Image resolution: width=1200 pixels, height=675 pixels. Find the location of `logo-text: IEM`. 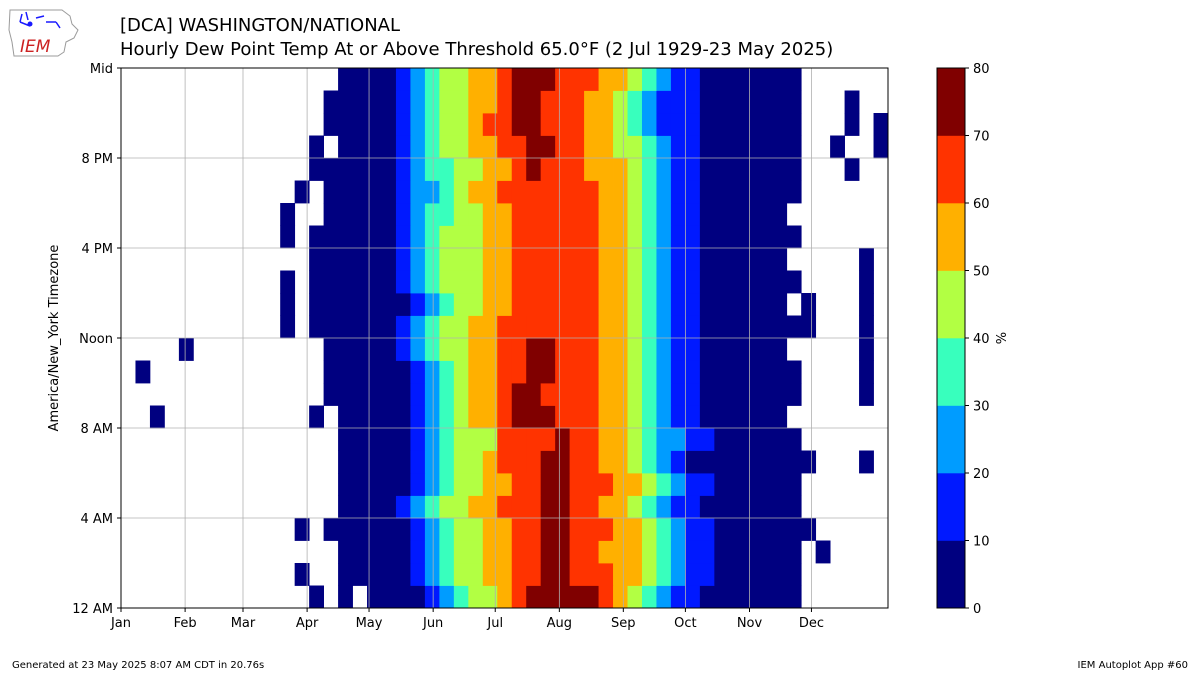

logo-text: IEM is located at coordinates (35, 47).